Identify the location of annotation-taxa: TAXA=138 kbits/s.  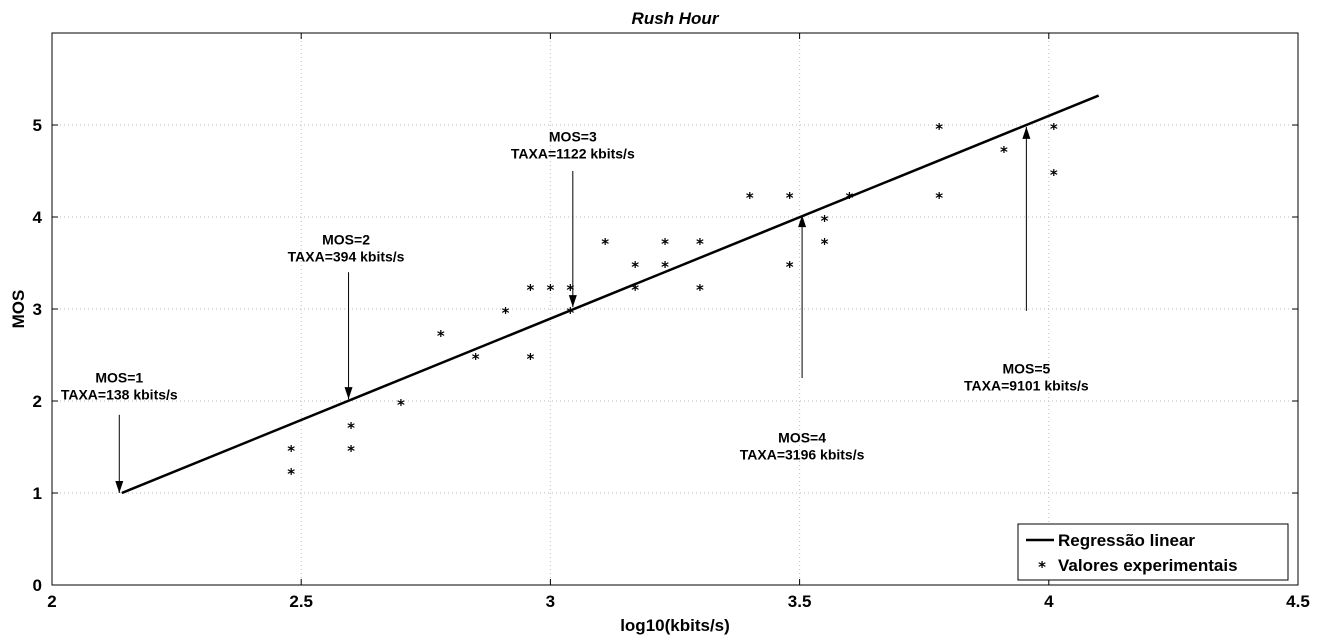
(119, 395).